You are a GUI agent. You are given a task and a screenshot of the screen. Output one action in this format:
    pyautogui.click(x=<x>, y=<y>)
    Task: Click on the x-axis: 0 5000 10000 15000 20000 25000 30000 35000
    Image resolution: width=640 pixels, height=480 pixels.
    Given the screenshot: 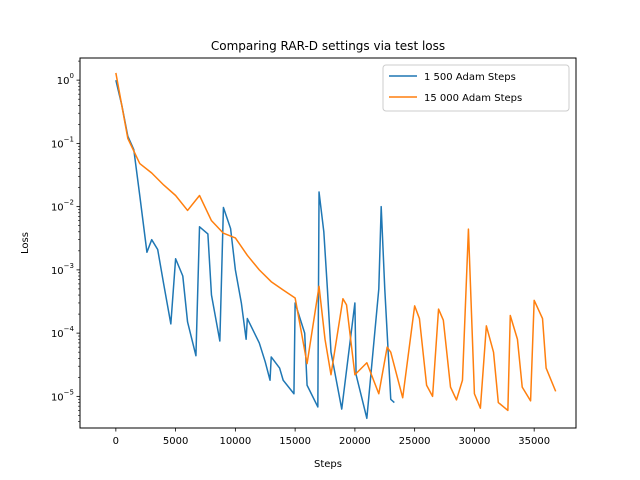 What is the action you would take?
    pyautogui.click(x=331, y=437)
    